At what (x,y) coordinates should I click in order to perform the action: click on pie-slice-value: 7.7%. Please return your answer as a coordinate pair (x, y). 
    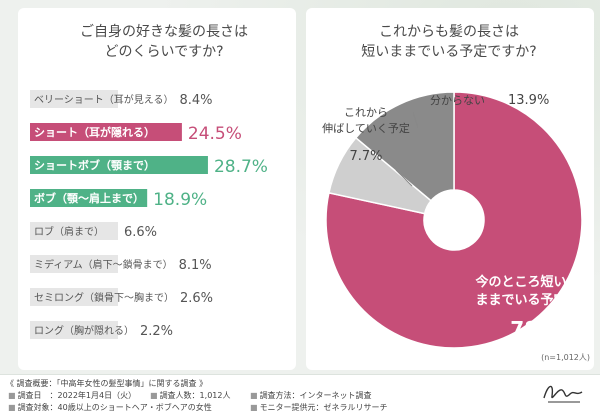
    Looking at the image, I should click on (365, 156).